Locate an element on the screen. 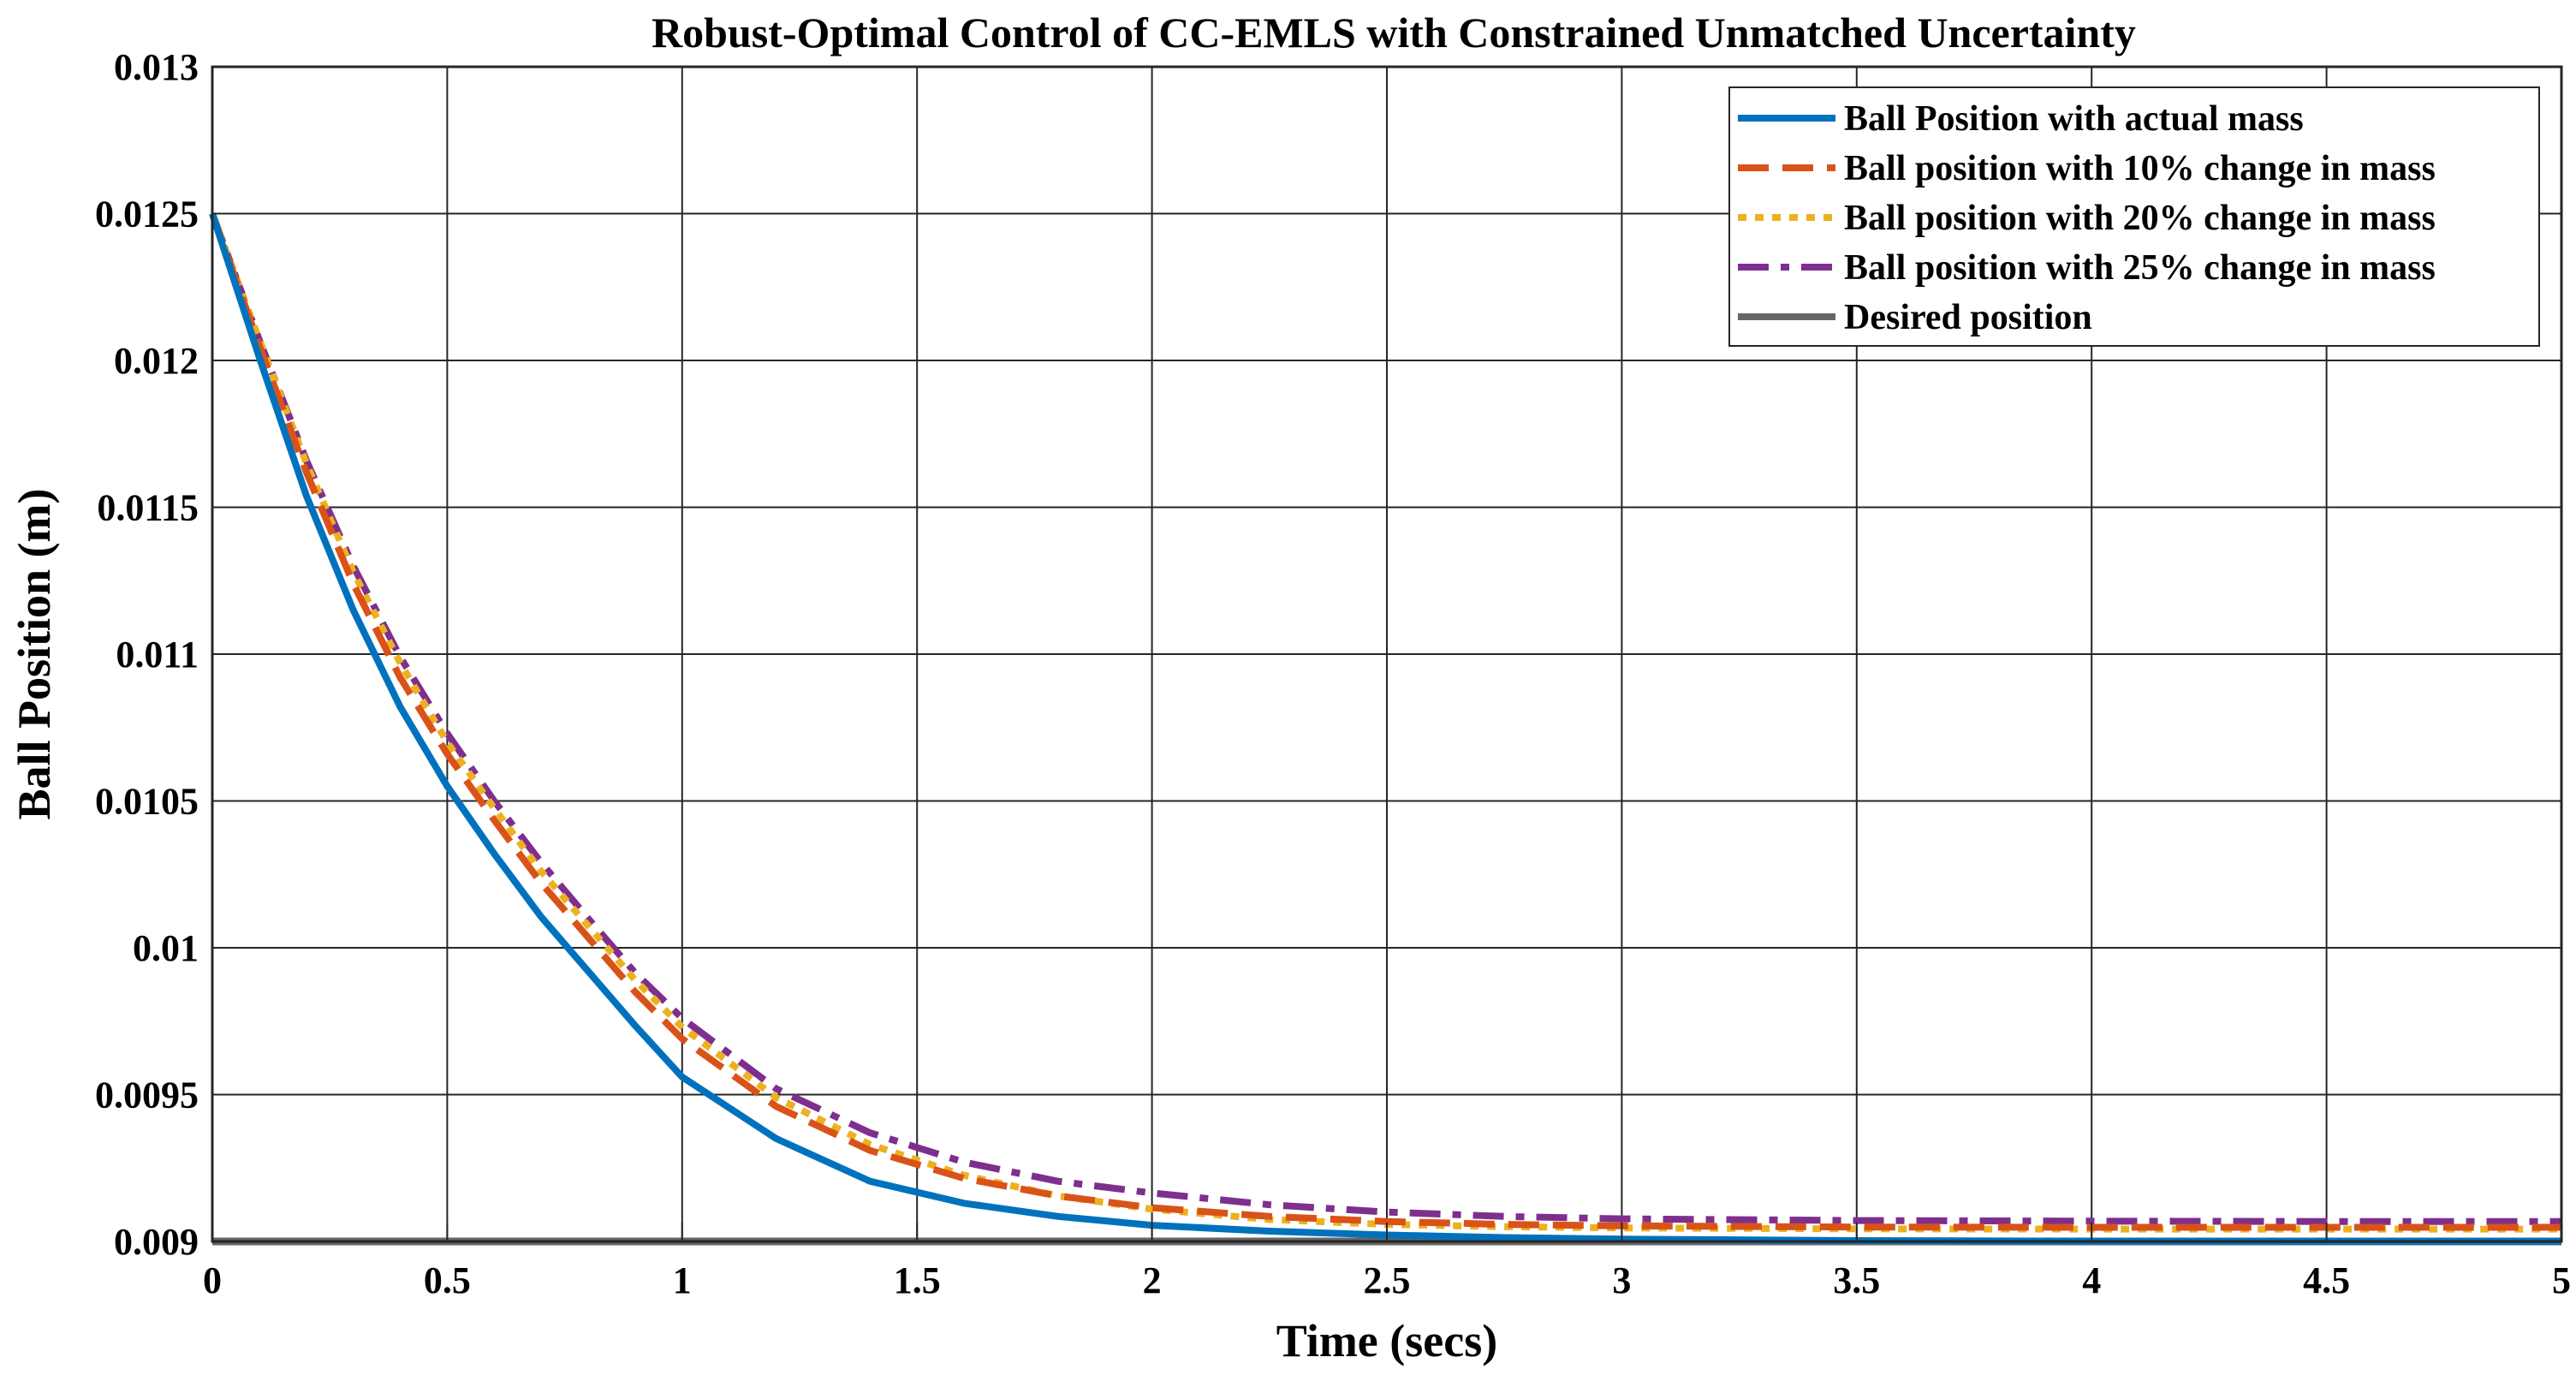 Image resolution: width=2576 pixels, height=1381 pixels. y-tick-label-1: 0.0095 is located at coordinates (147, 1095).